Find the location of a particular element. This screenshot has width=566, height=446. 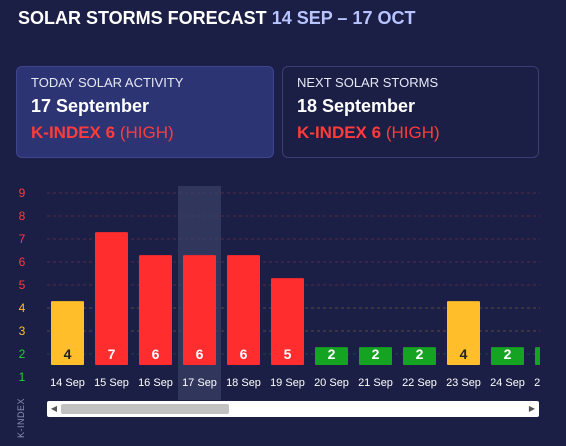

next-heading: NEXT SOLAR STORMS is located at coordinates (368, 82).